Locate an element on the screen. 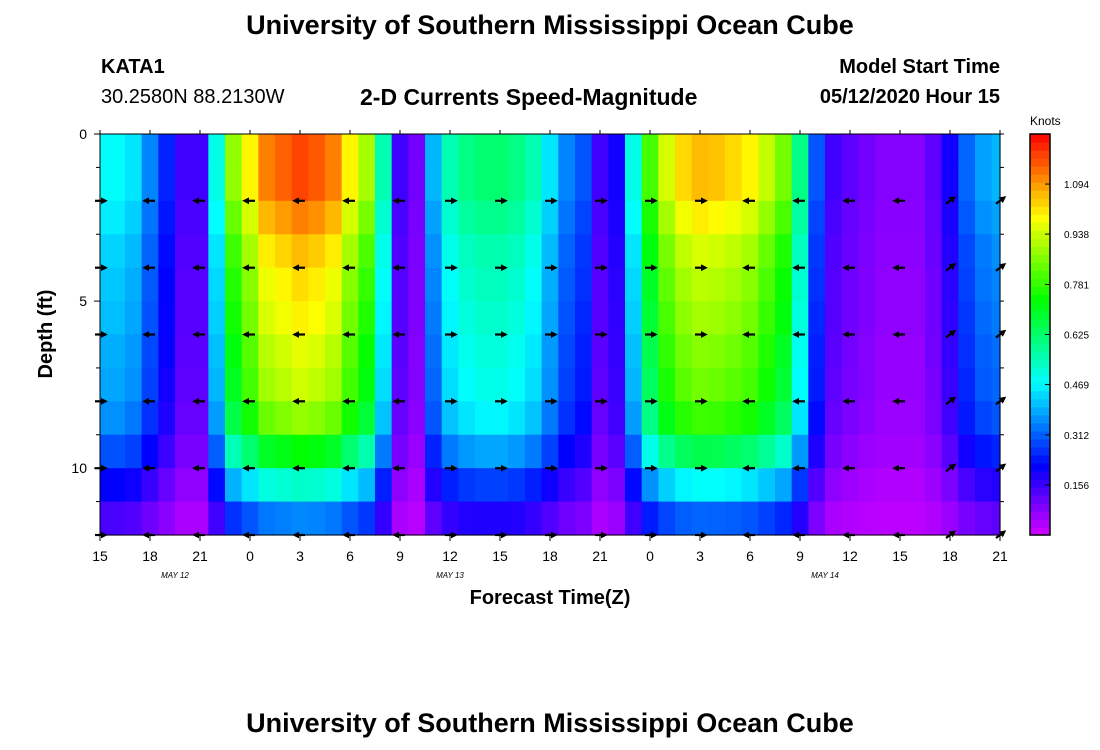 This screenshot has width=1100, height=750. x-tick-label: 15 is located at coordinates (100, 556).